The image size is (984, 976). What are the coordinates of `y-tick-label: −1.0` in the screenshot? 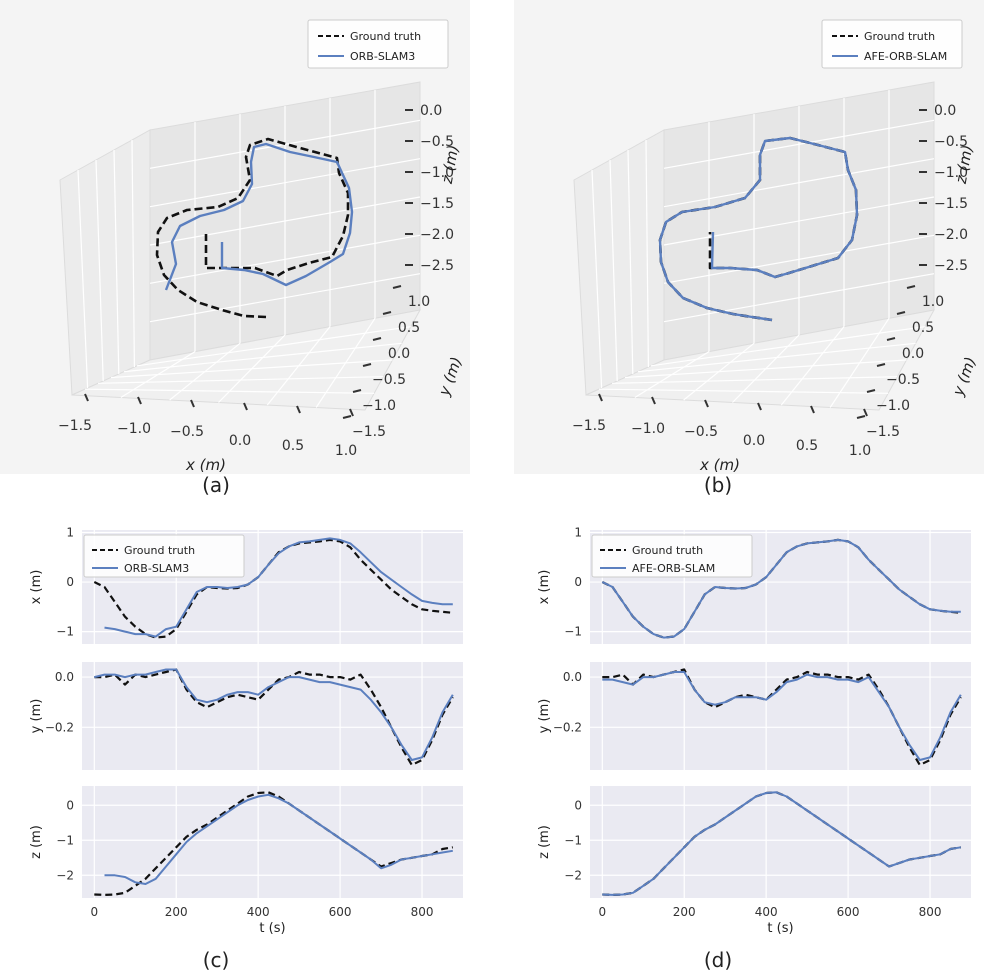 It's located at (379, 406).